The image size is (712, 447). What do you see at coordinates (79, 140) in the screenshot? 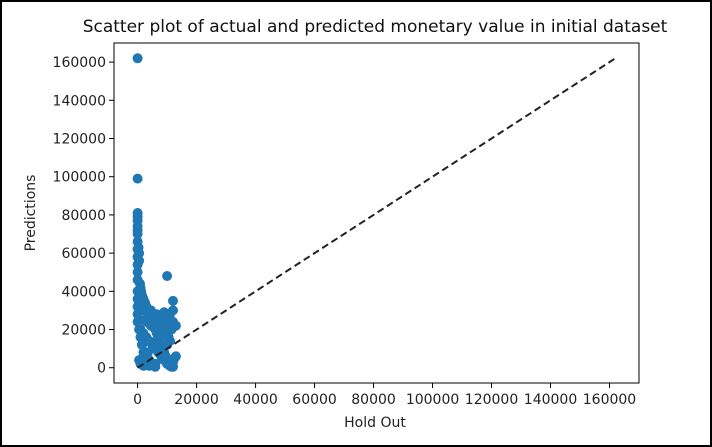
I see `y-tick-label: 120000` at bounding box center [79, 140].